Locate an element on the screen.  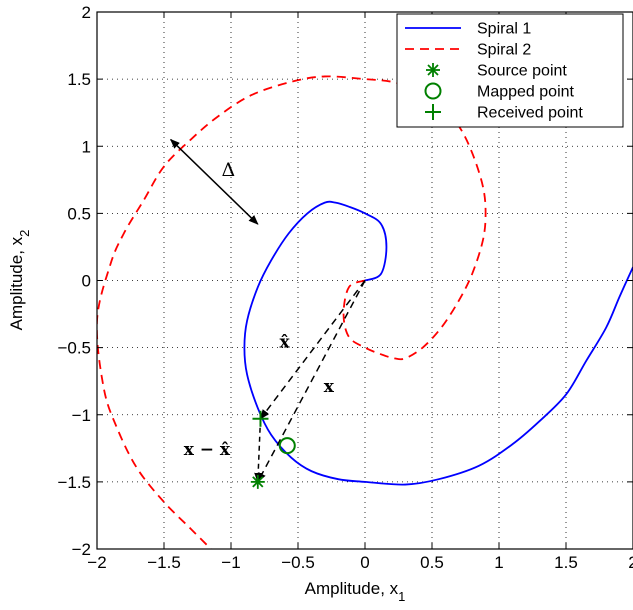
received-point-marker is located at coordinates (260, 418).